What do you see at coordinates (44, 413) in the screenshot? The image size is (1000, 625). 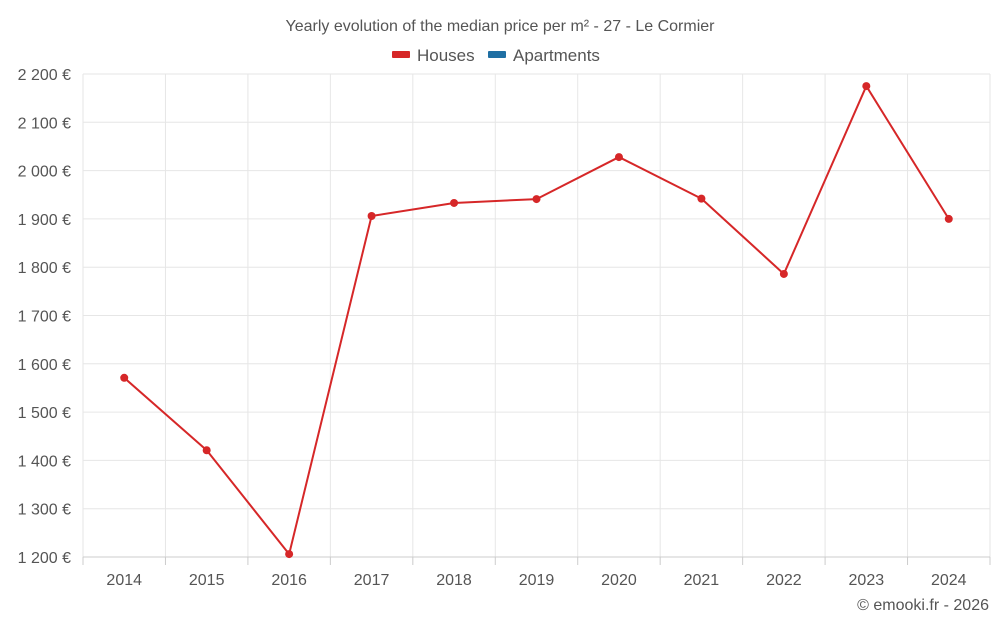 I see `y-tick-label: 1 500 €` at bounding box center [44, 413].